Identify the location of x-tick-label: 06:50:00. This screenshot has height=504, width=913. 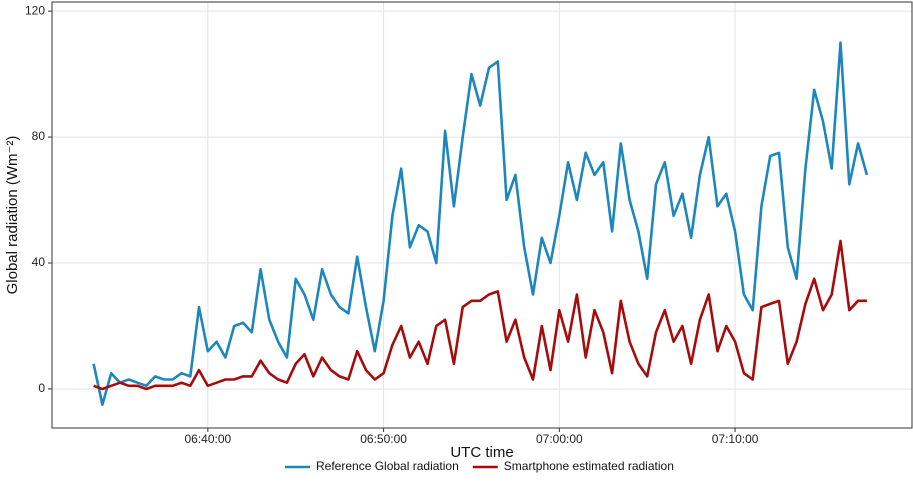
(383, 439).